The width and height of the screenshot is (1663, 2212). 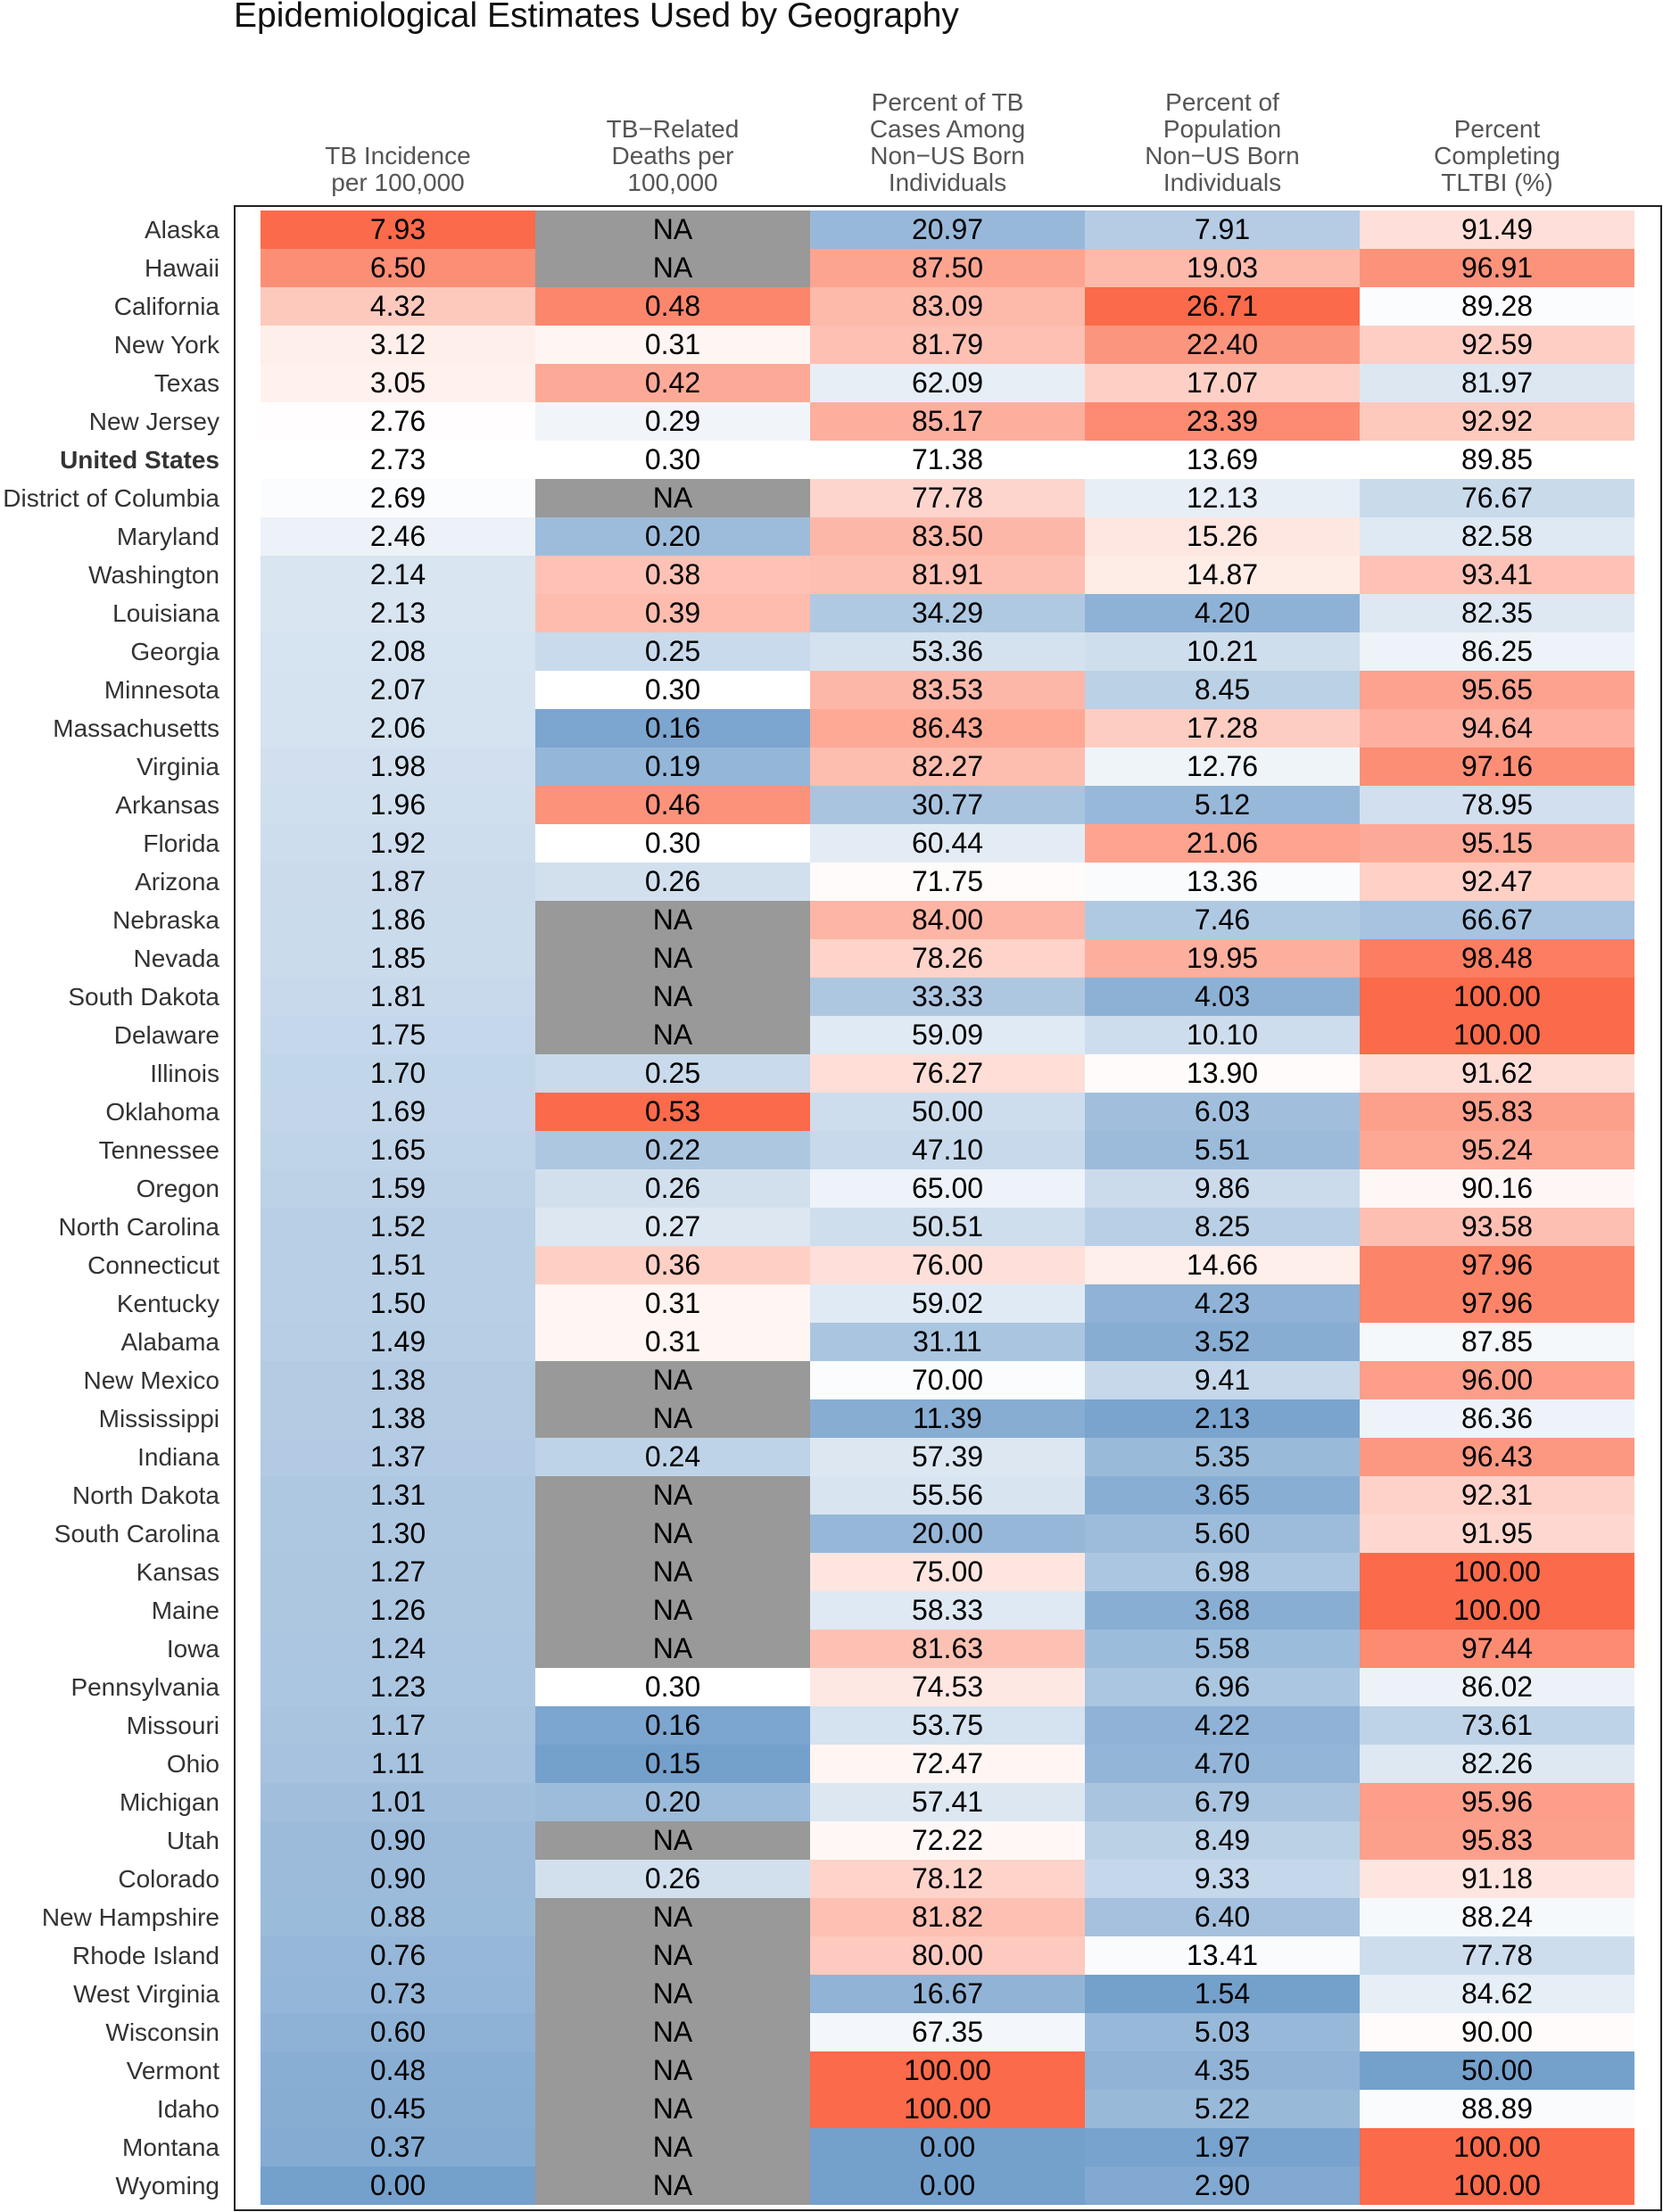 I want to click on heatmap-cell: 84.62, so click(x=1497, y=1994).